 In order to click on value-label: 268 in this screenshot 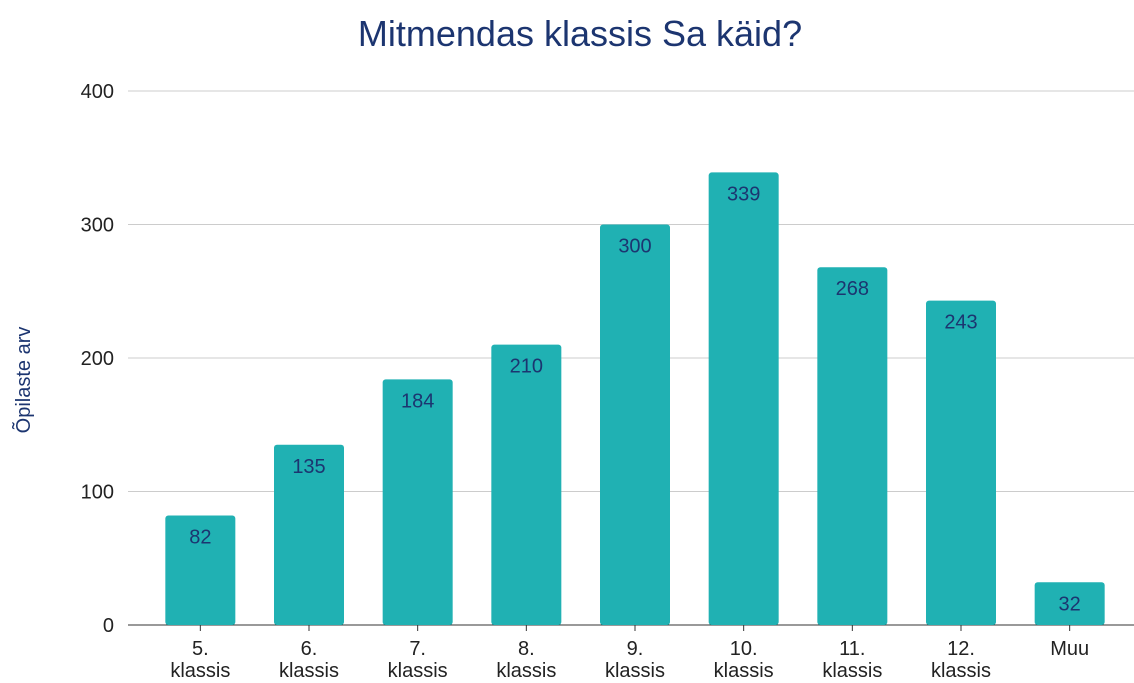, I will do `click(852, 289)`.